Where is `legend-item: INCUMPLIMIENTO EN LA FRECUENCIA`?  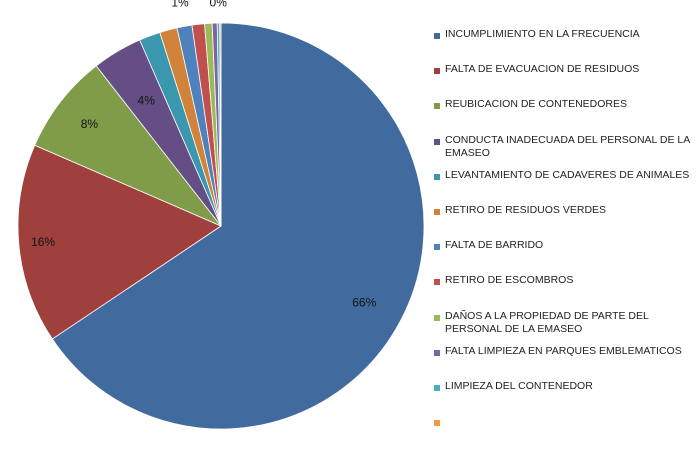
legend-item: INCUMPLIMIENTO EN LA FRECUENCIA is located at coordinates (565, 34).